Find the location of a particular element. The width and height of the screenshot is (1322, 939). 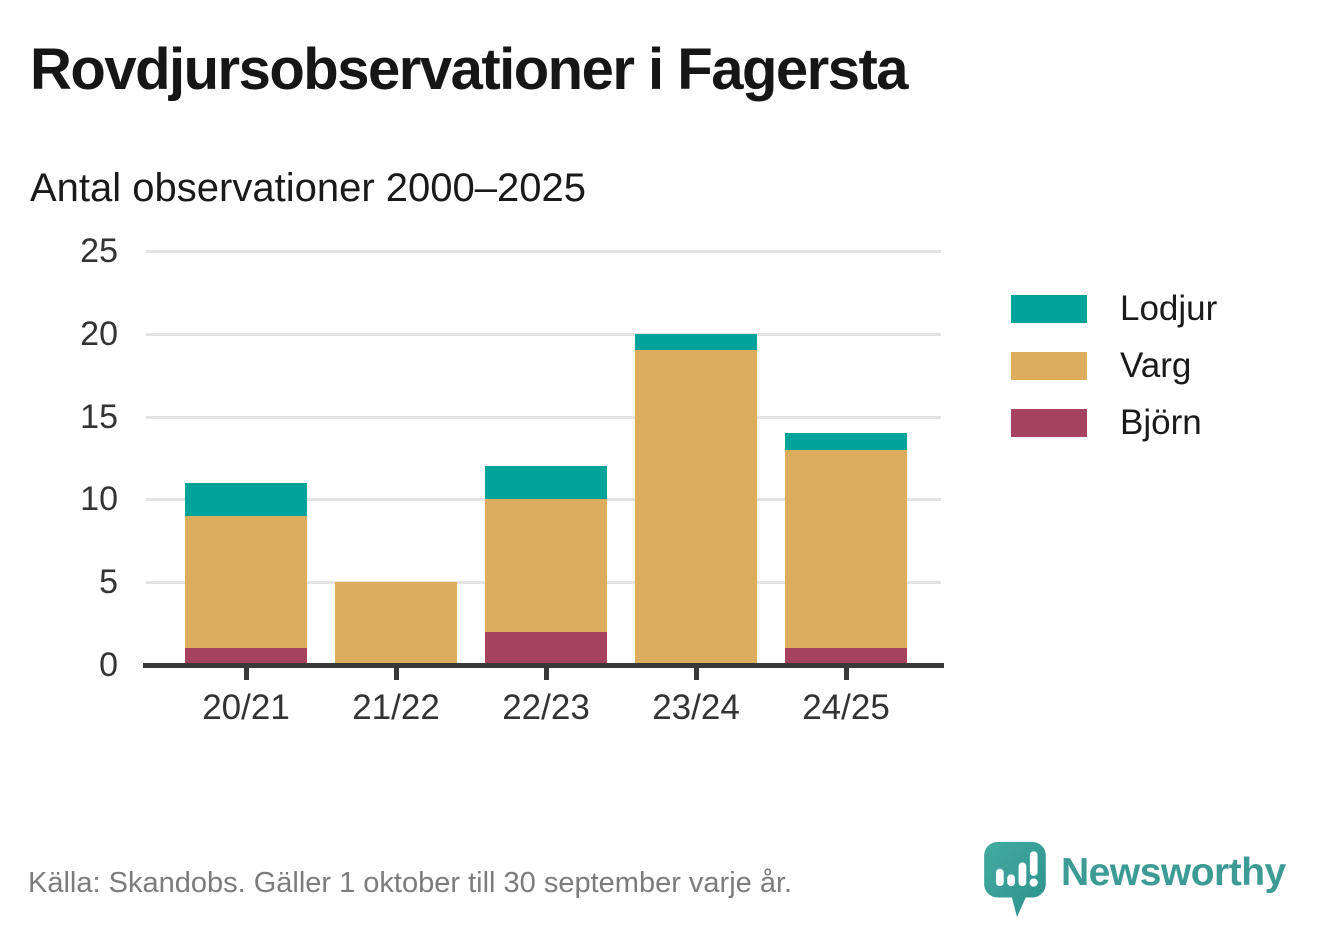

y-tick-label: 25 is located at coordinates (99, 251).